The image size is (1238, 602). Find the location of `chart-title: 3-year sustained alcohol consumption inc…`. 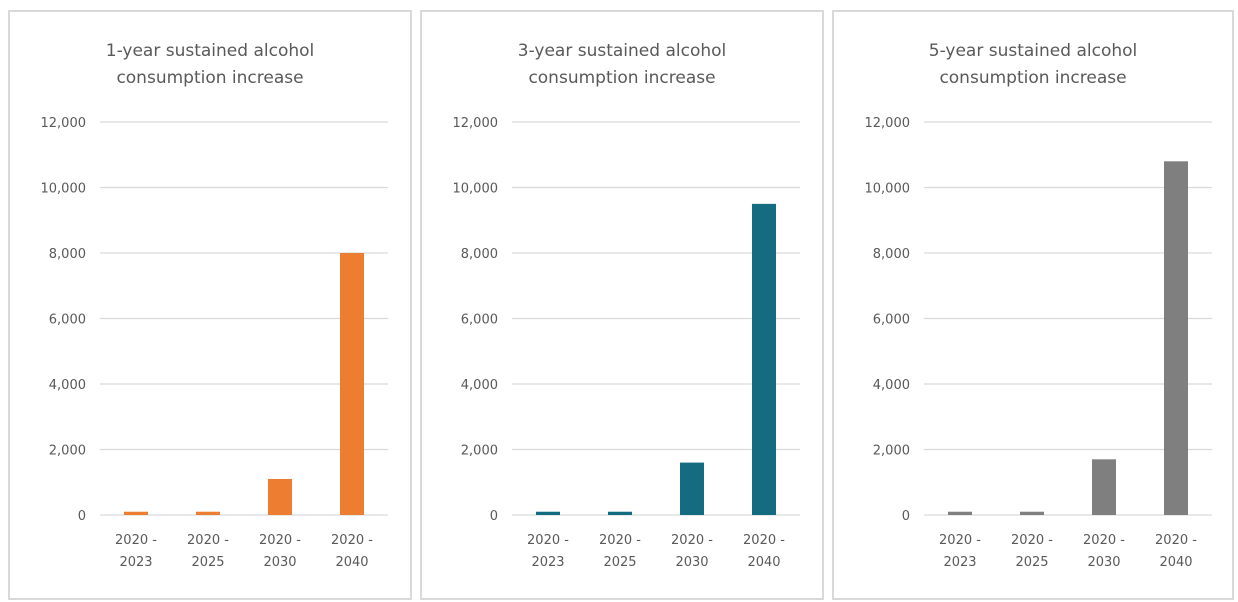

chart-title: 3-year sustained alcohol consumption inc… is located at coordinates (622, 64).